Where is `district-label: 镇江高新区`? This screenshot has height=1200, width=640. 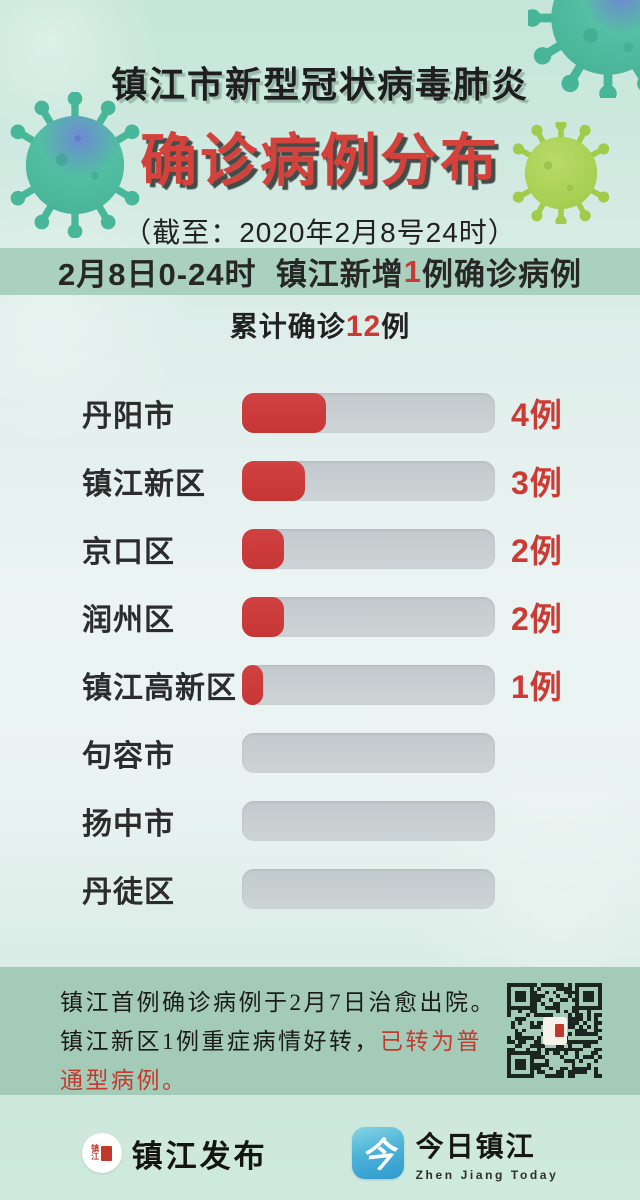
district-label: 镇江高新区 is located at coordinates (159, 688).